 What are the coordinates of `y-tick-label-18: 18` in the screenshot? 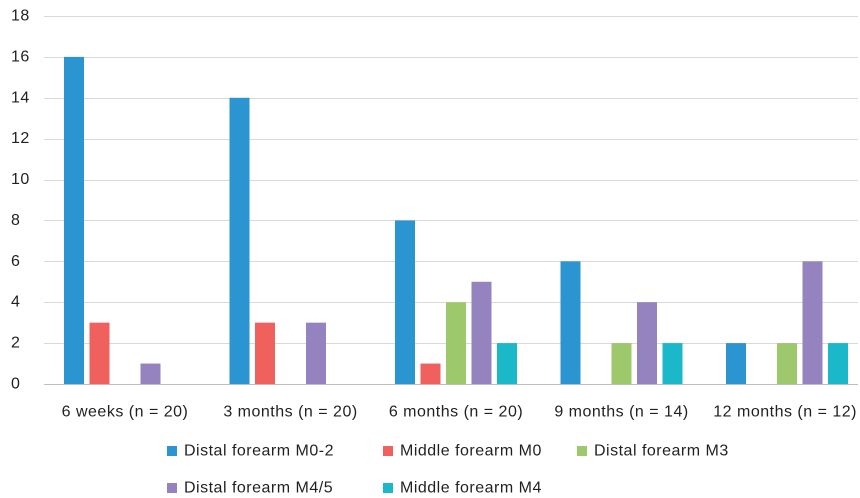 It's located at (20, 16).